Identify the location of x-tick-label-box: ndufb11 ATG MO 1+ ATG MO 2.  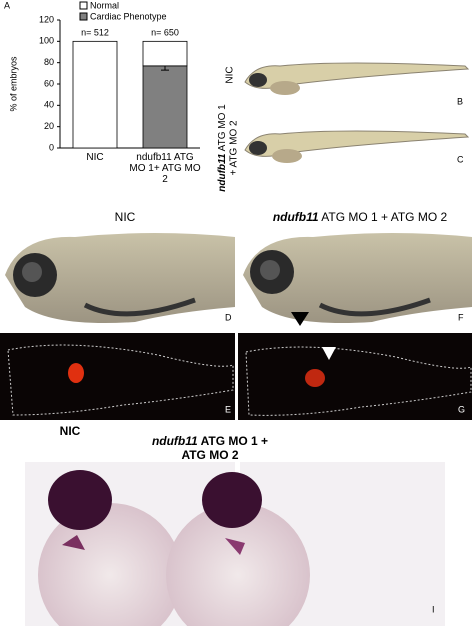
(165, 168).